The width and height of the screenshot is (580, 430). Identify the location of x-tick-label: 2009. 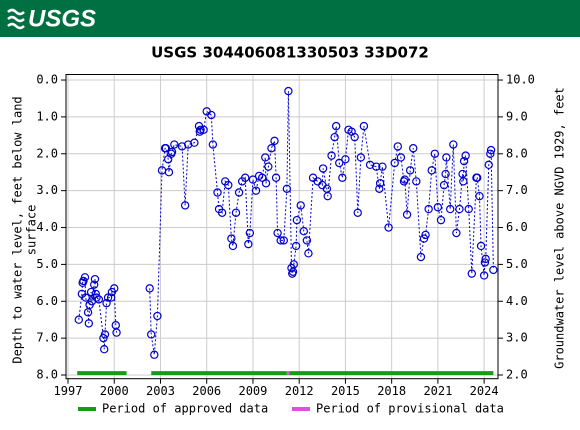
(252, 391).